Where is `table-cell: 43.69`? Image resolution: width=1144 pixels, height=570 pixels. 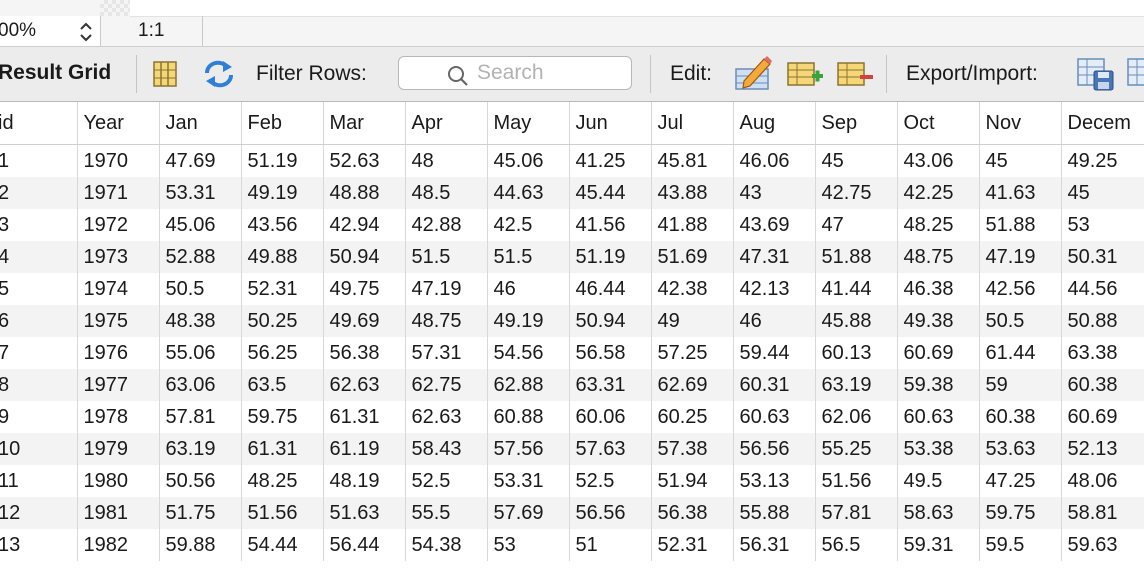
table-cell: 43.69 is located at coordinates (774, 225).